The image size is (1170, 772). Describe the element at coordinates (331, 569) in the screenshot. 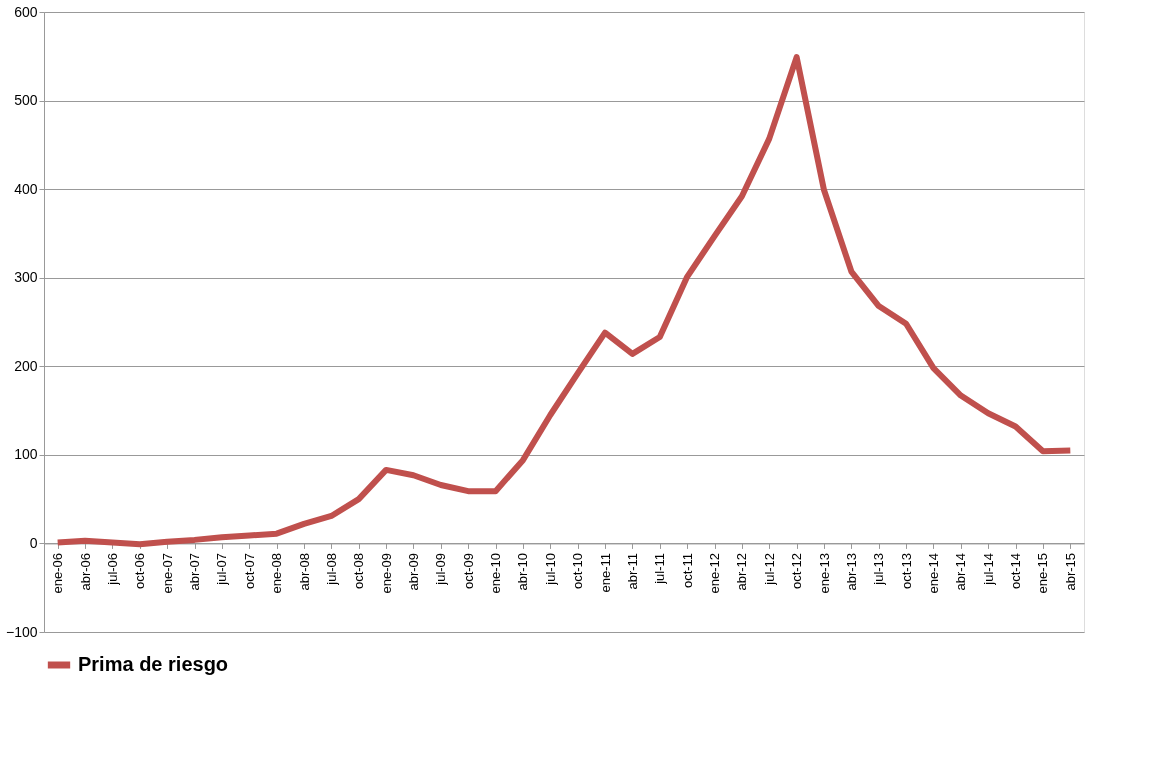

I see `x-tick-label: jul-08` at that location.